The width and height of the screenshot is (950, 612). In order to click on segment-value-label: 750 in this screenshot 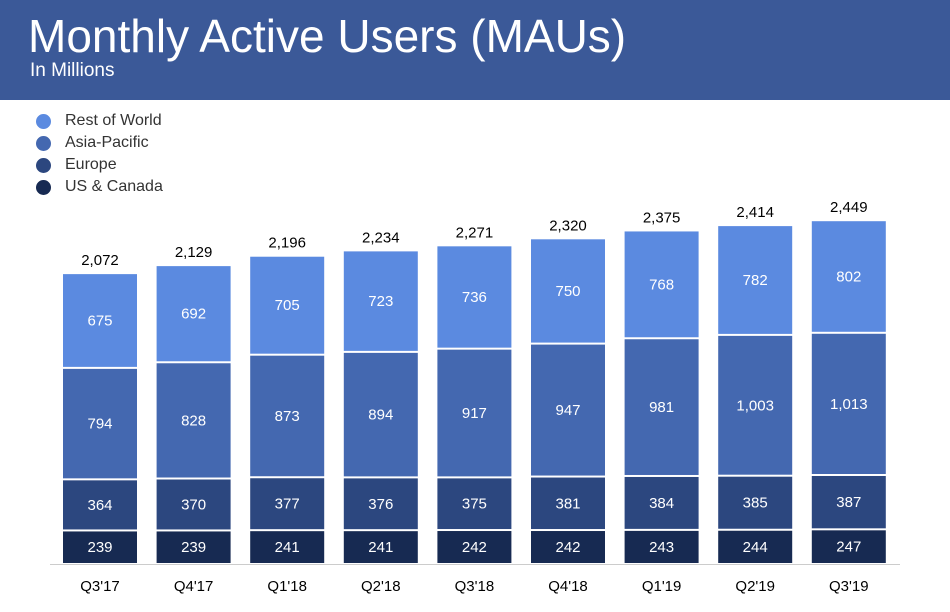, I will do `click(567, 291)`.